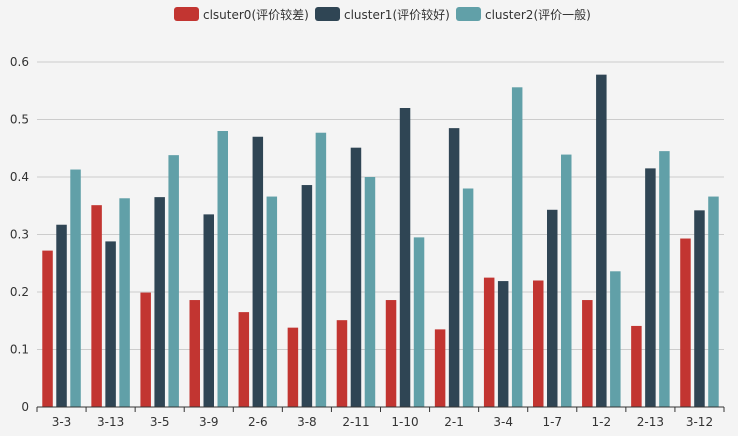  What do you see at coordinates (552, 308) in the screenshot?
I see `bar-1-7-series1` at bounding box center [552, 308].